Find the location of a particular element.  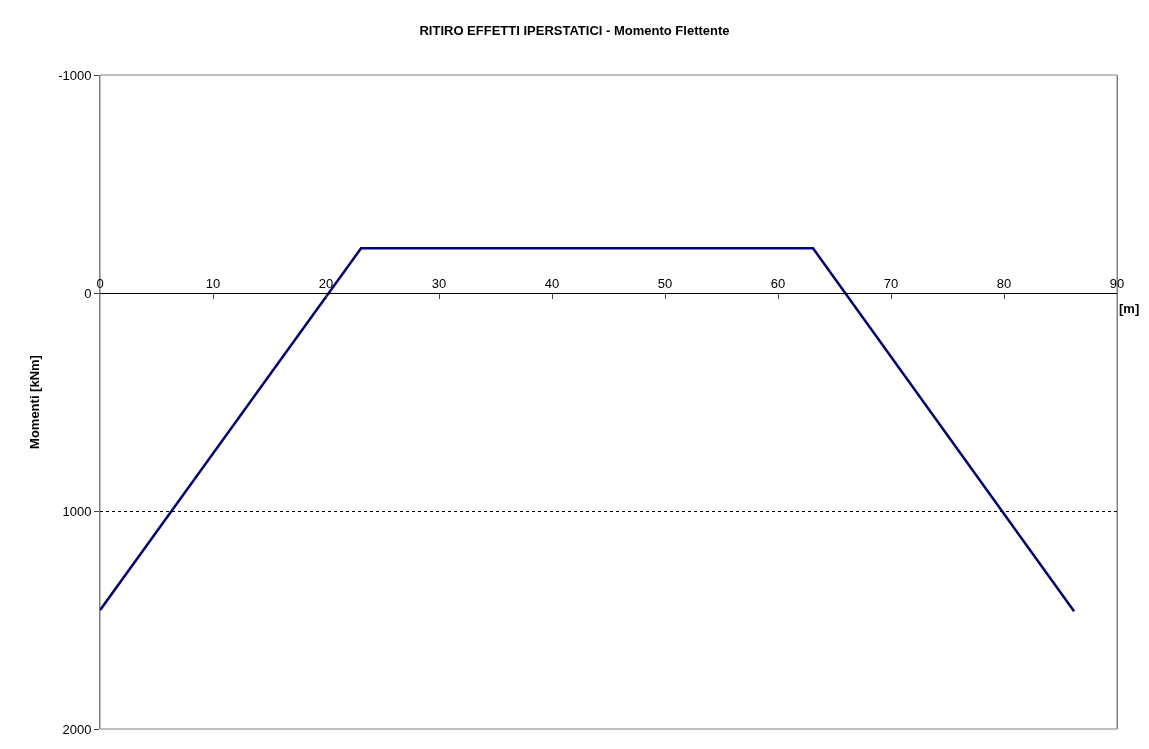

x-axis-title: [m] is located at coordinates (1129, 308).